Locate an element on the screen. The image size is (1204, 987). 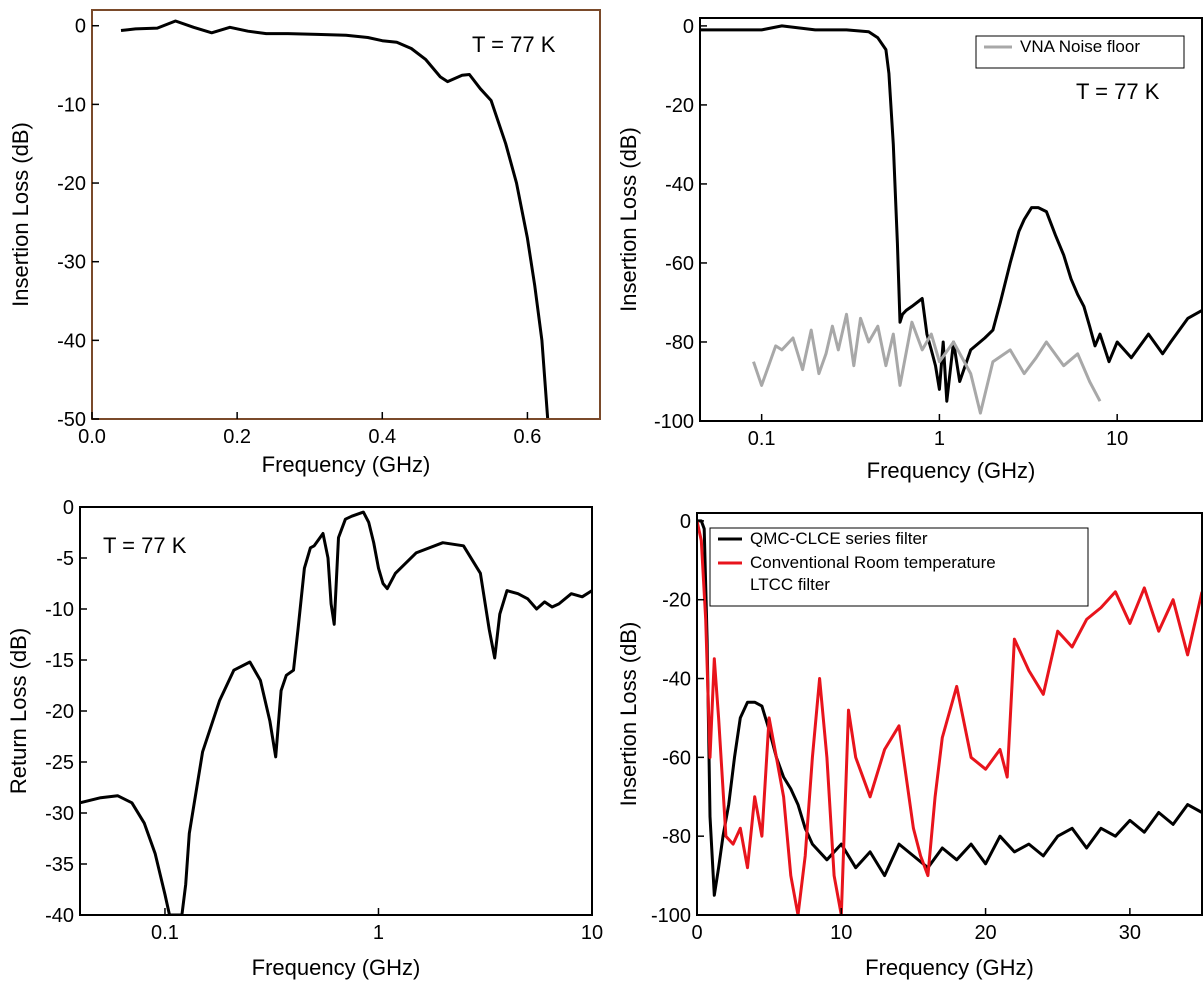
y-tick-label: -5 is located at coordinates (65, 559).